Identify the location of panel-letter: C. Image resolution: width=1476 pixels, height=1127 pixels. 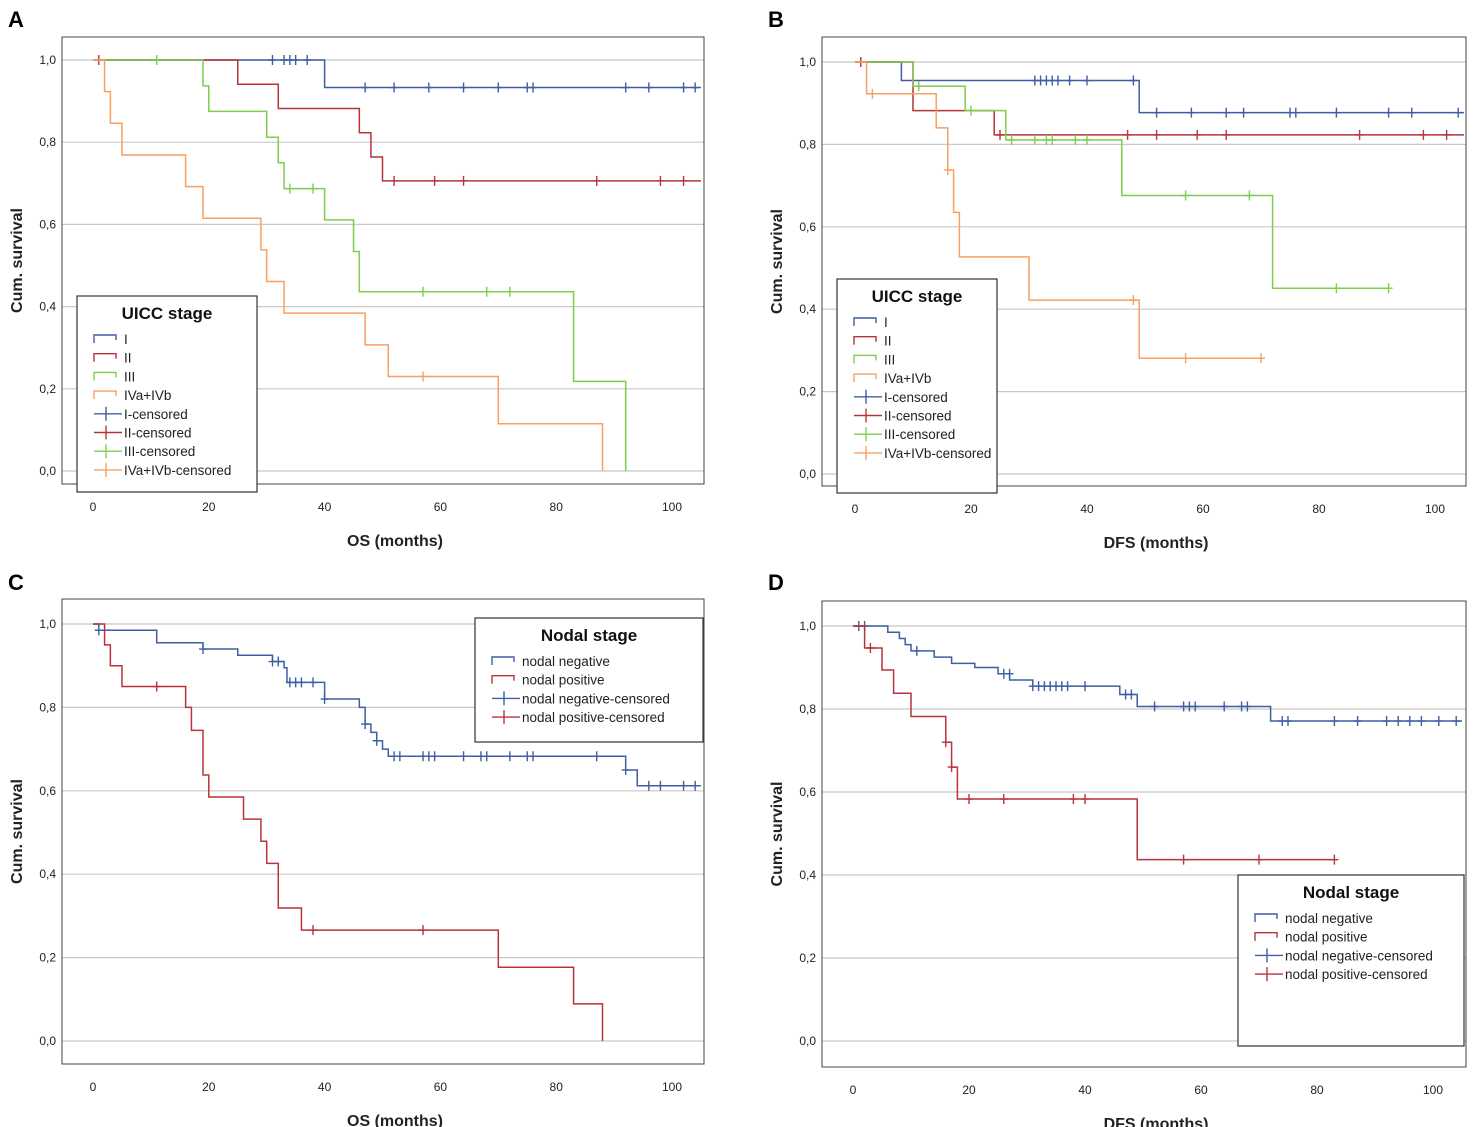
(16, 582).